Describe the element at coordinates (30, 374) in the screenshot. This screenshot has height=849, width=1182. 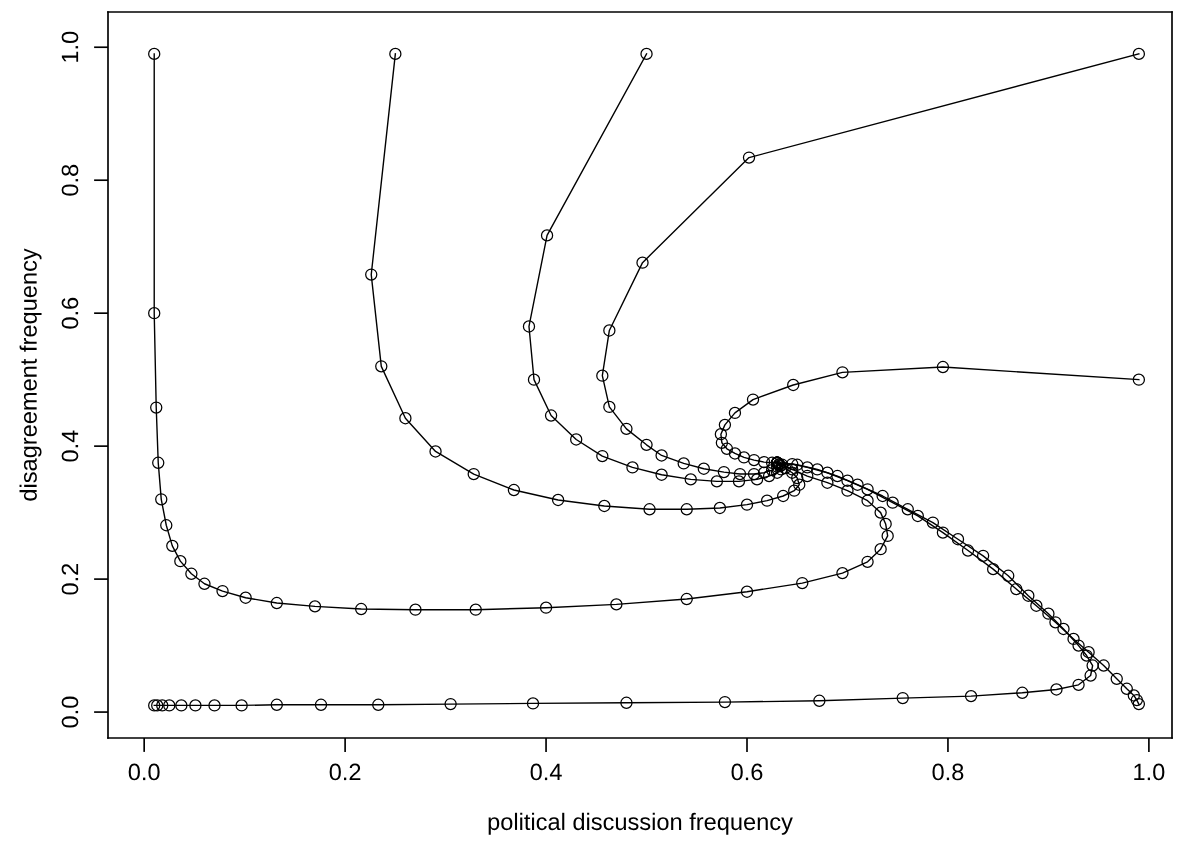
I see `y-axis-title: disagreement frequency` at that location.